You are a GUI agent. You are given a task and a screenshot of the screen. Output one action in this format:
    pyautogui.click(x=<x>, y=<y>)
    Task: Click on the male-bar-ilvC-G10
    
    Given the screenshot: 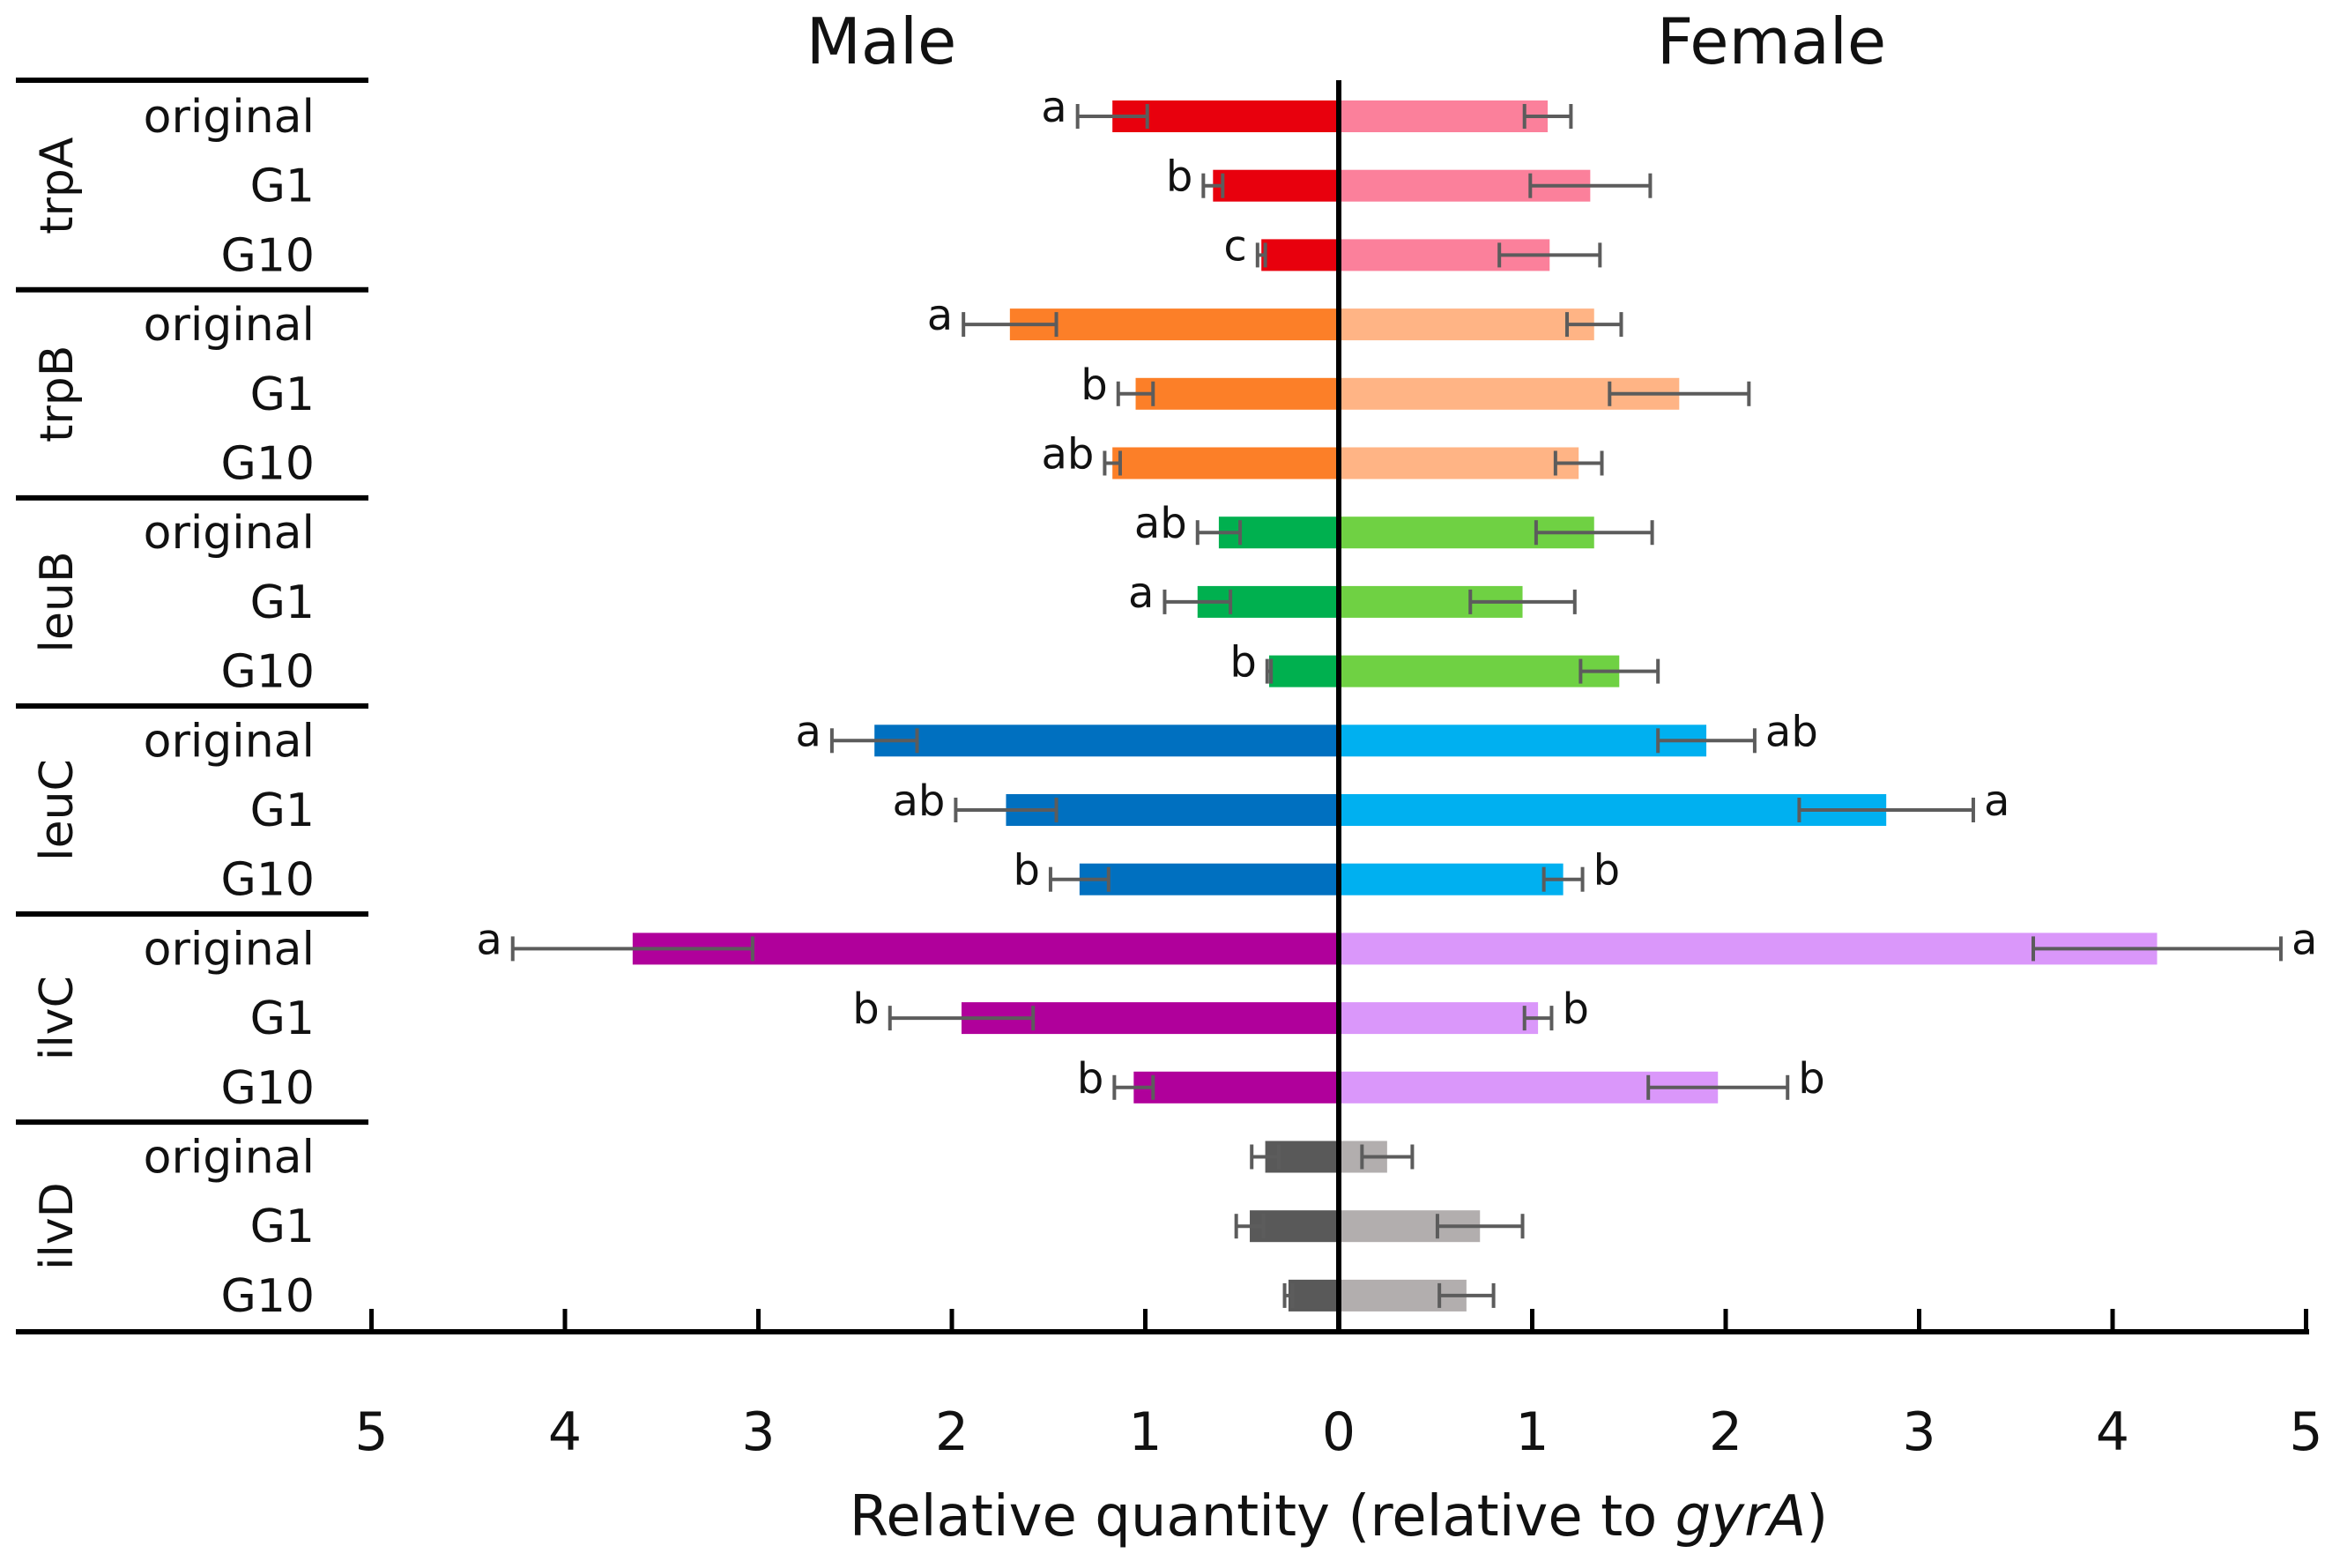 What is the action you would take?
    pyautogui.click(x=1236, y=1087)
    